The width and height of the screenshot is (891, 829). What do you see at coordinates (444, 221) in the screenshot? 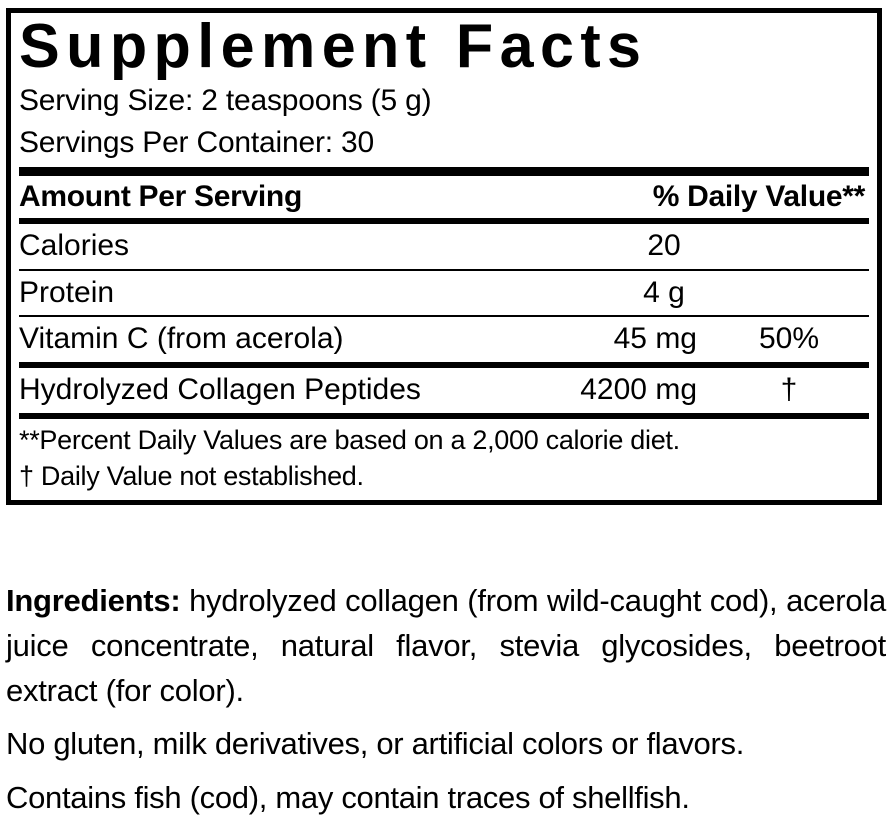
I see `divider-below-table-header` at bounding box center [444, 221].